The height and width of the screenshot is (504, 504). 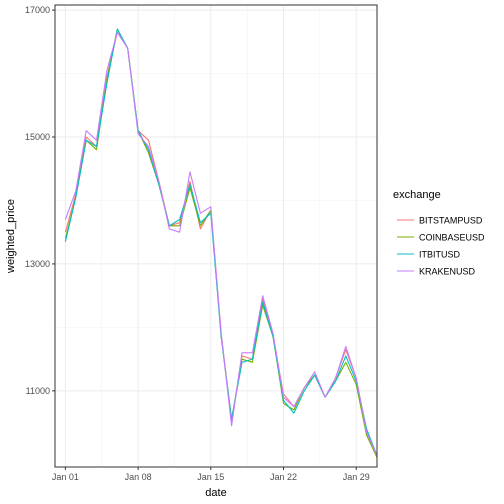 I want to click on y-tick-label: 17000, so click(x=37, y=10).